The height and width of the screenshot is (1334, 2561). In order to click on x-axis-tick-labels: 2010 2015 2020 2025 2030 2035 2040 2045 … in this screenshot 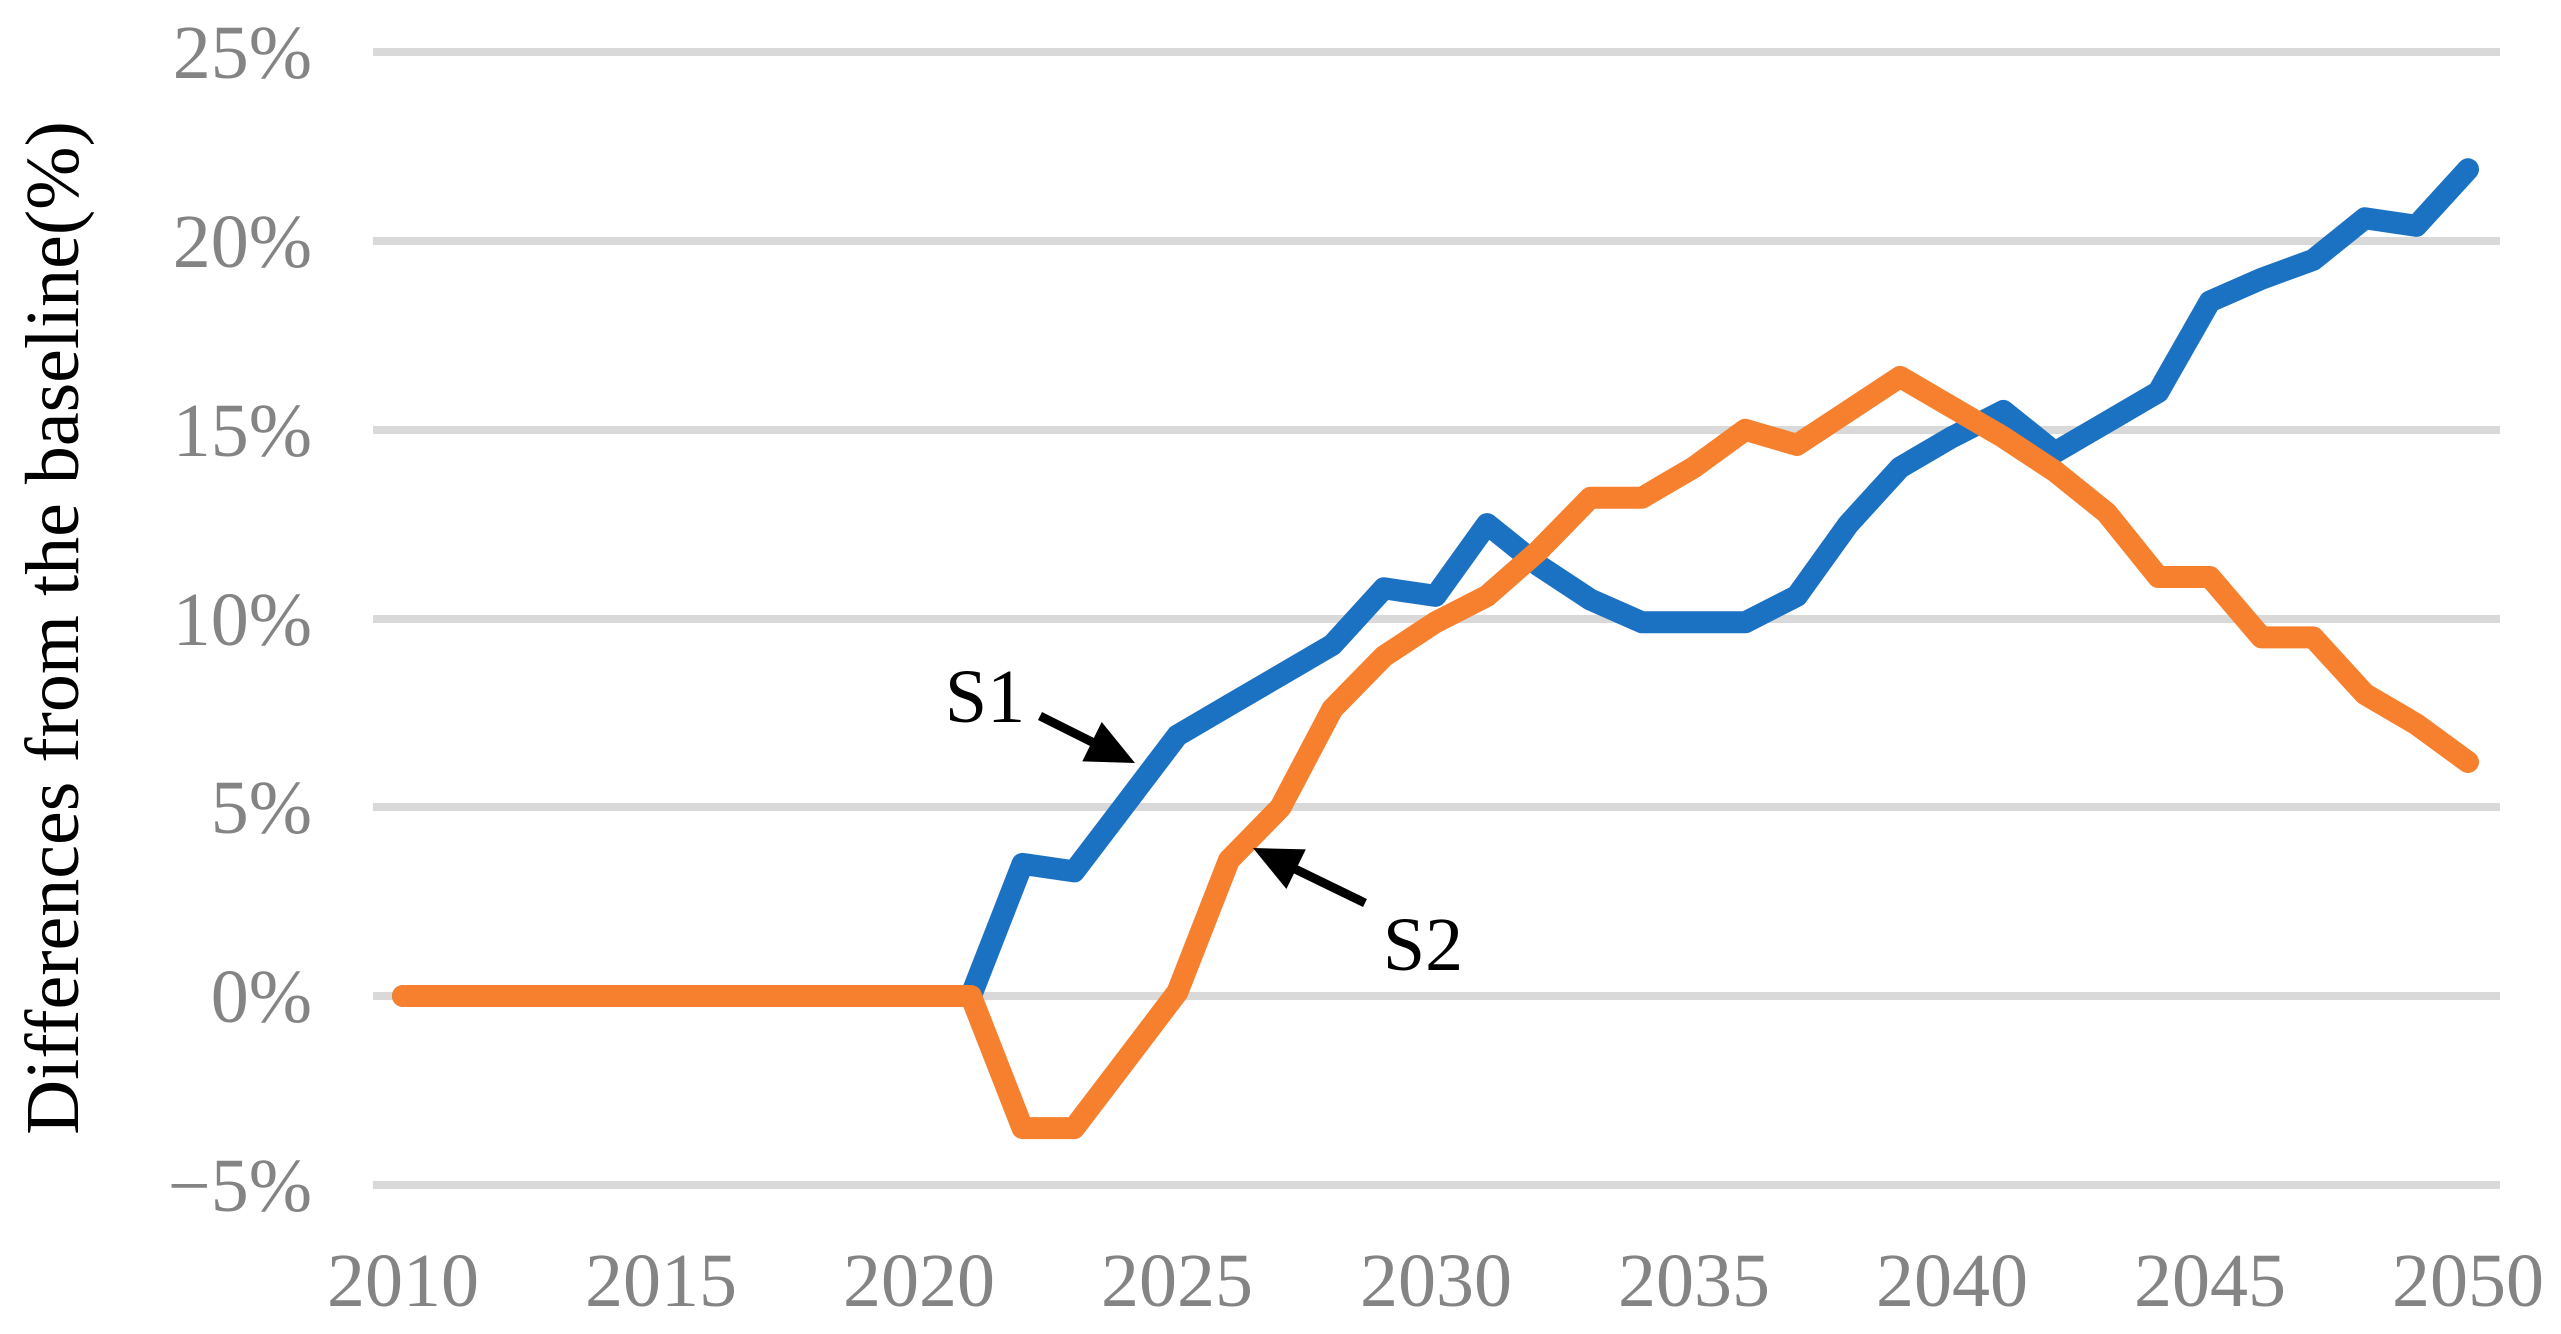, I will do `click(1435, 1281)`.